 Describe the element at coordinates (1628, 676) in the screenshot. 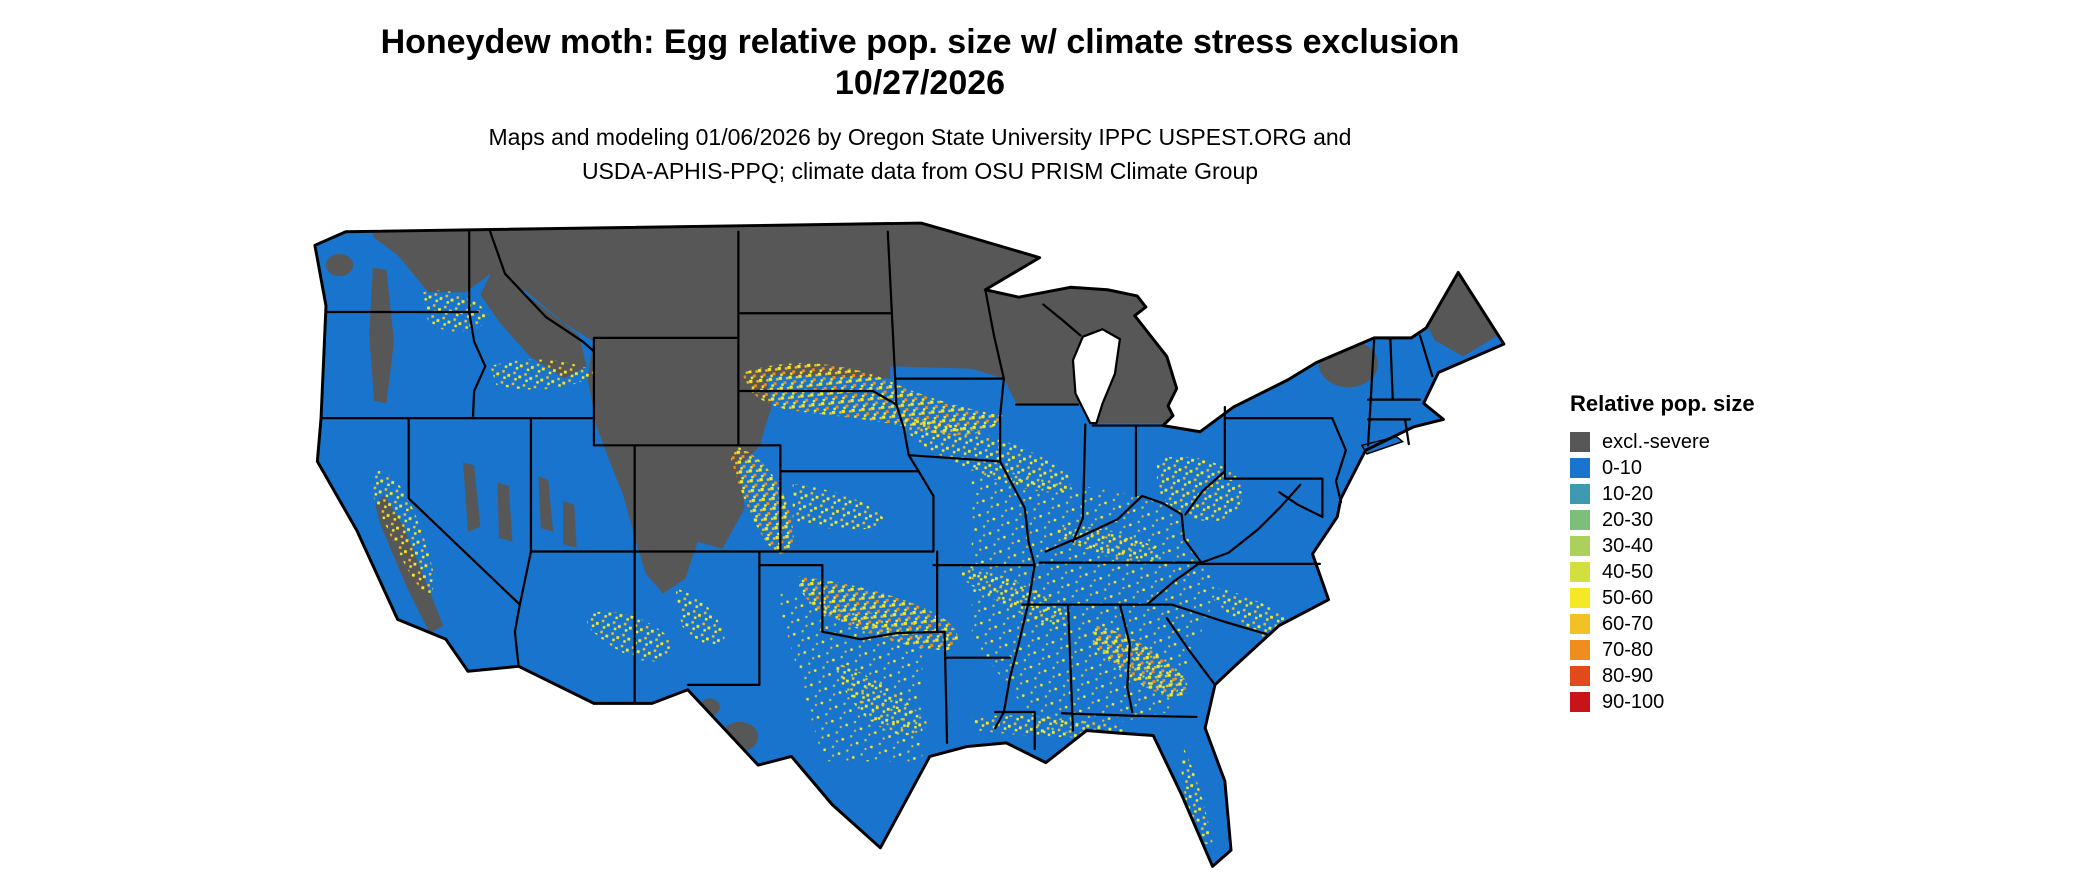

I see `legend-label: 80-90` at that location.